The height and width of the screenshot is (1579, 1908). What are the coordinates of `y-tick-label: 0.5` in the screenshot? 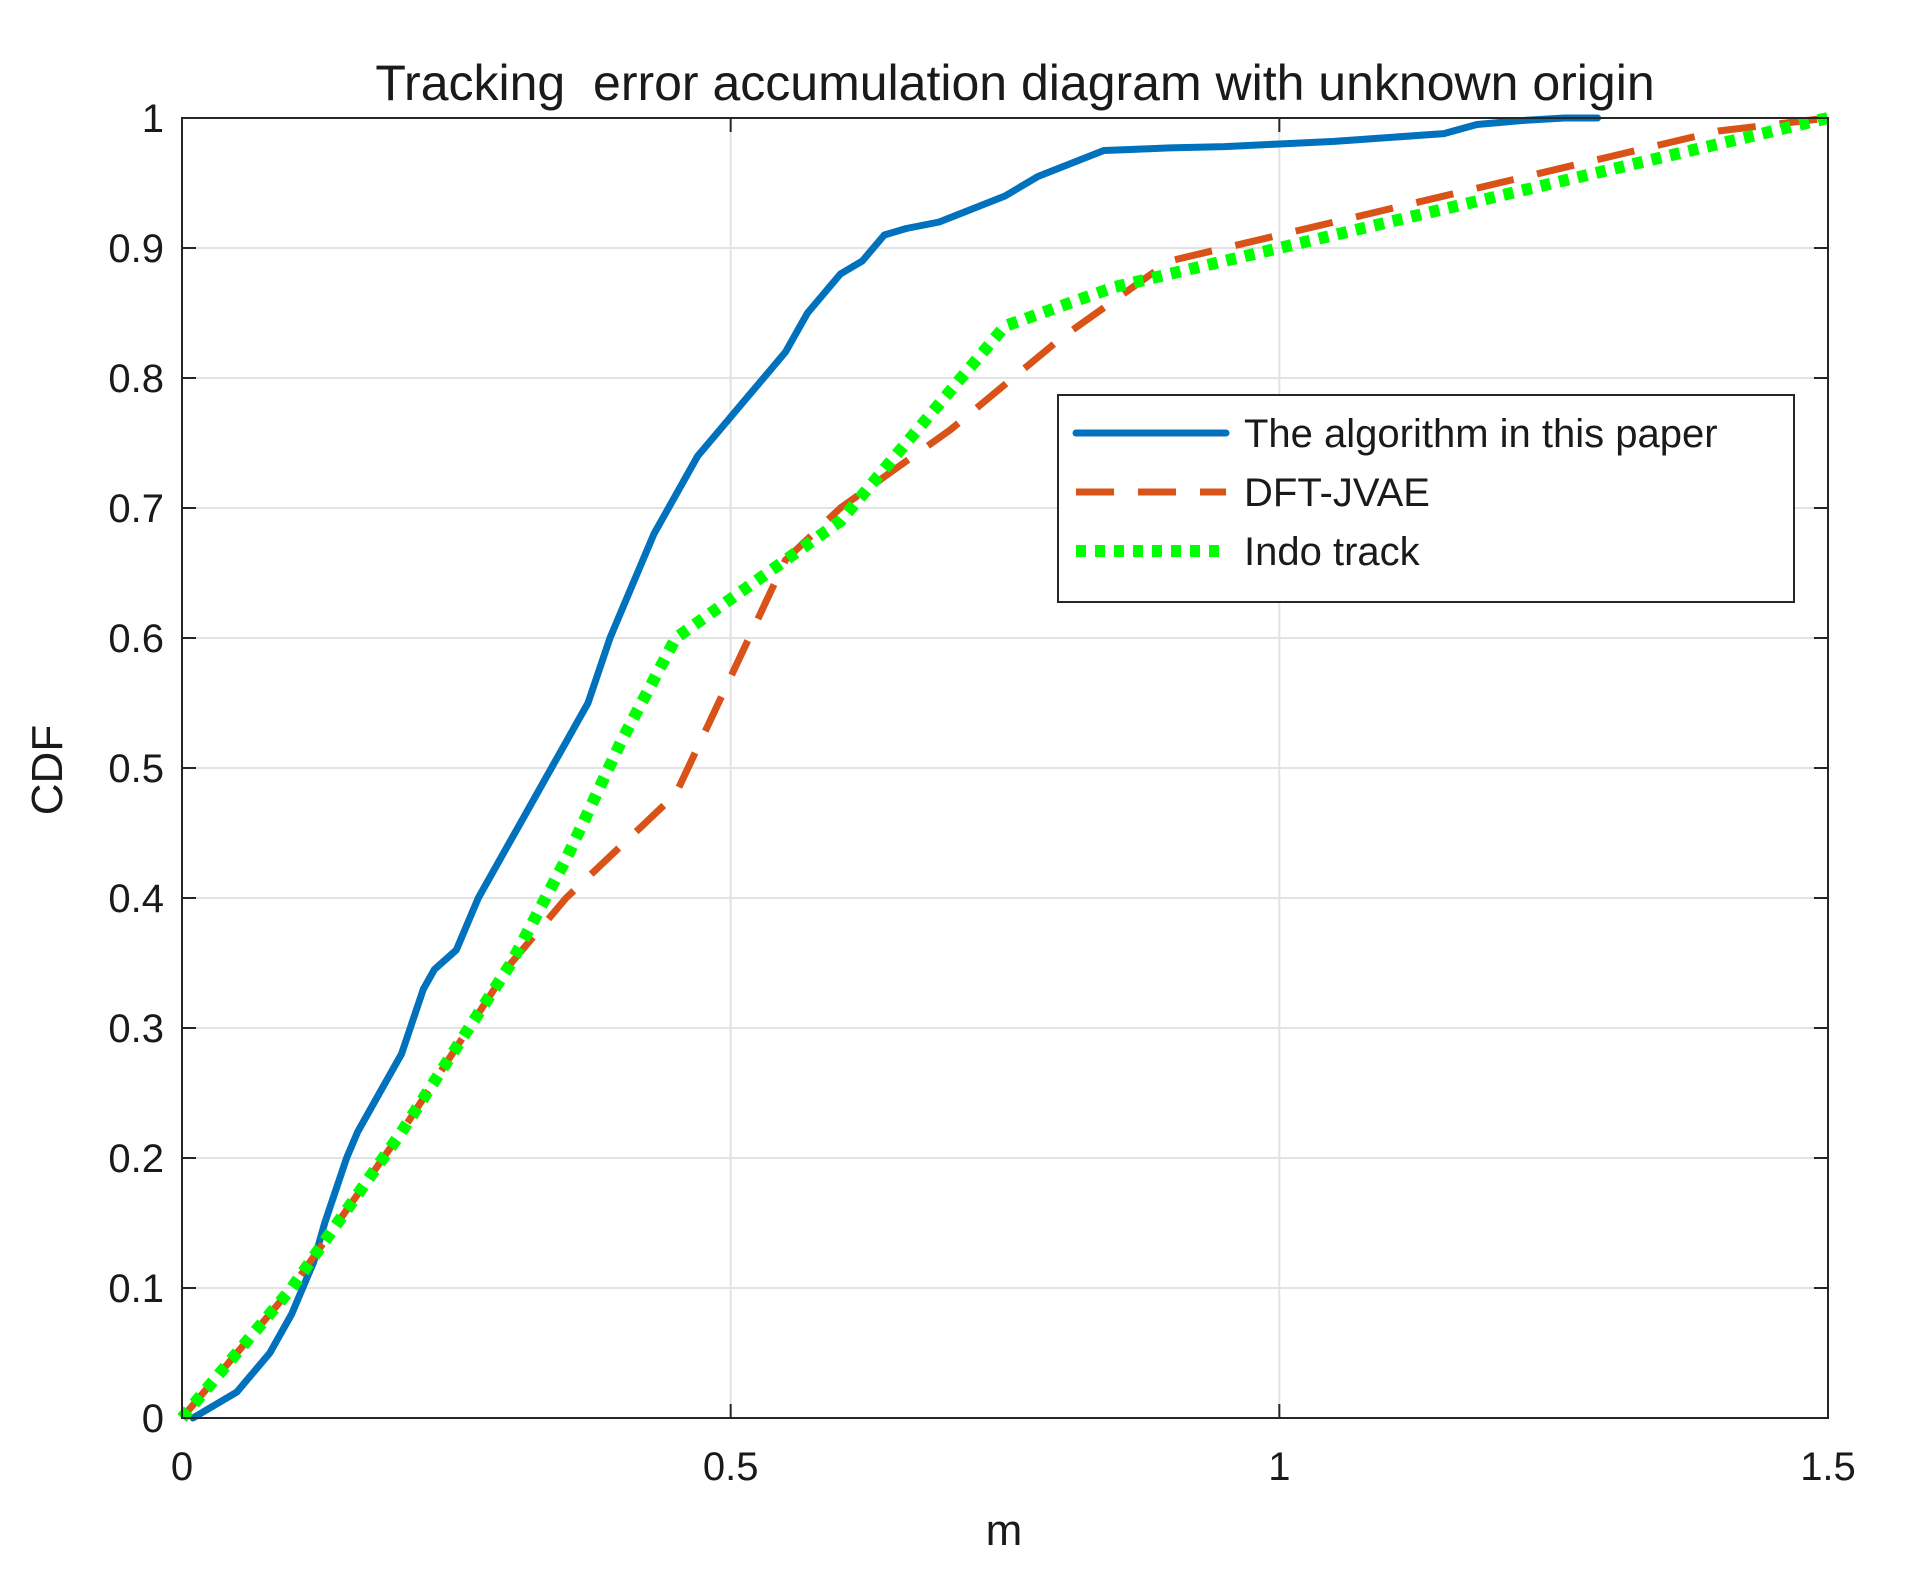 It's located at (136, 769).